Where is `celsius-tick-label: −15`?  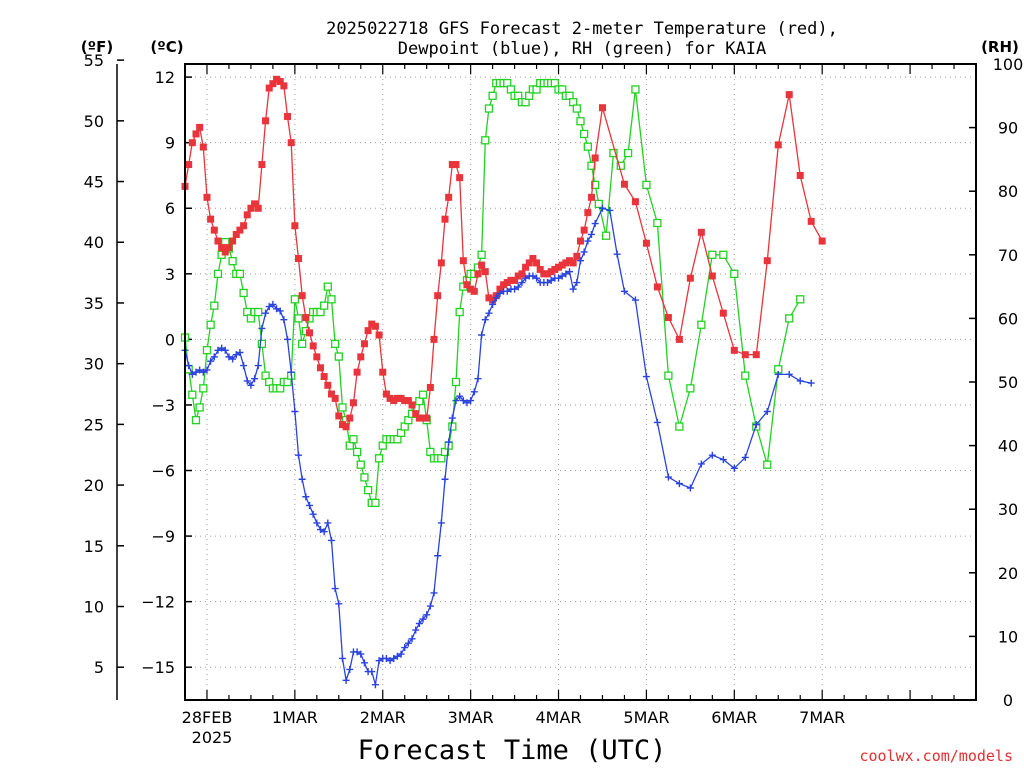
celsius-tick-label: −15 is located at coordinates (158, 667).